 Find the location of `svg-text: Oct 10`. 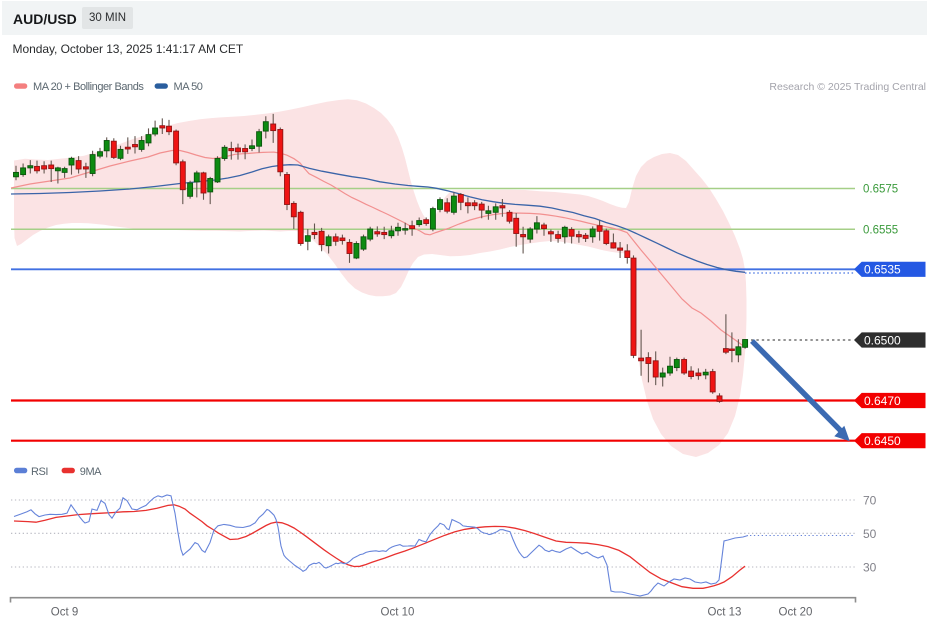

svg-text: Oct 10 is located at coordinates (398, 613).